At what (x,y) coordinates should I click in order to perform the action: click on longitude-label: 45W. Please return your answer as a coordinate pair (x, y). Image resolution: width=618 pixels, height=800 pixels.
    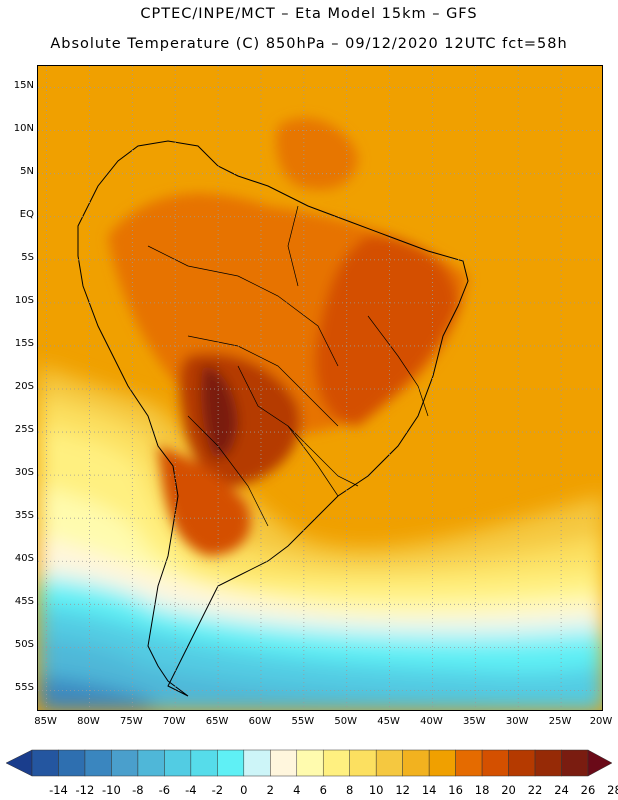
    Looking at the image, I should click on (388, 721).